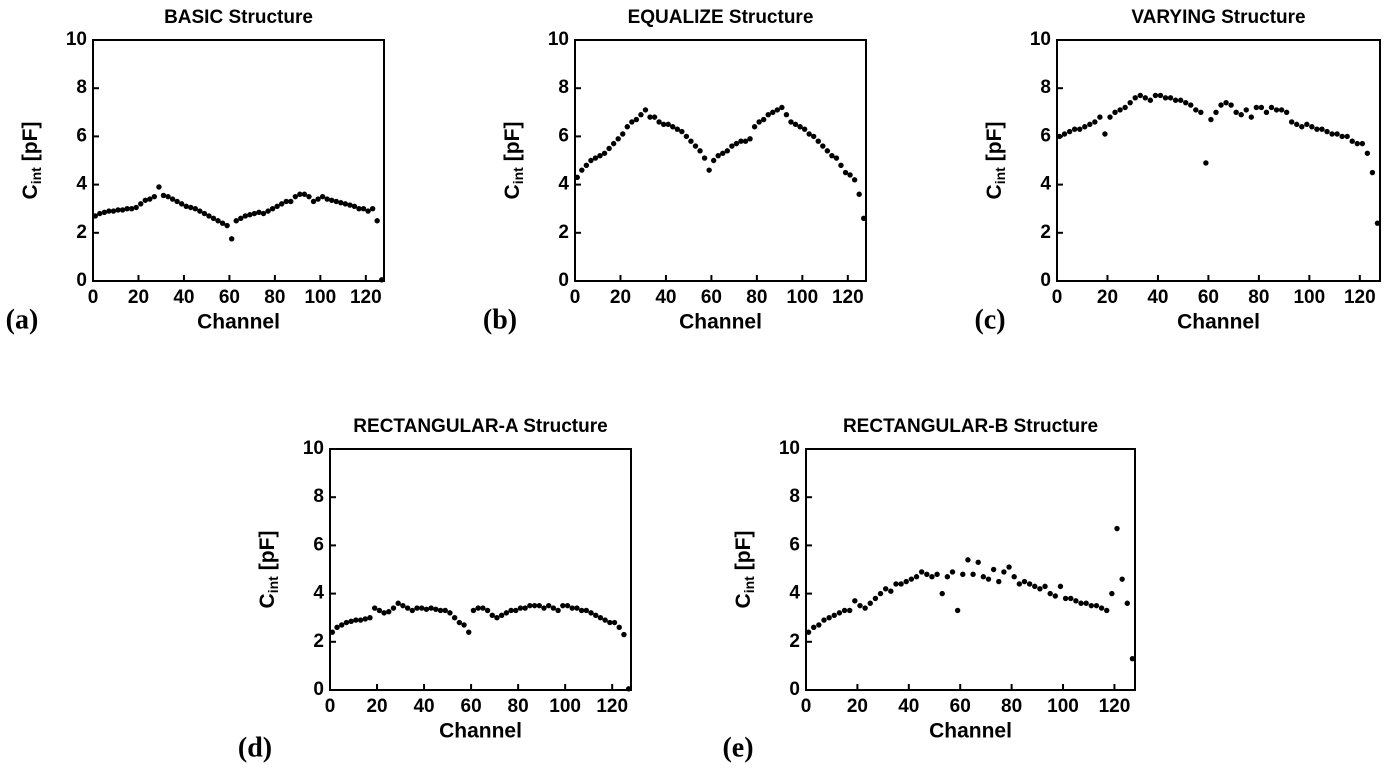 The image size is (1394, 778). Describe the element at coordinates (81, 87) in the screenshot. I see `y-tick-label: 8` at that location.